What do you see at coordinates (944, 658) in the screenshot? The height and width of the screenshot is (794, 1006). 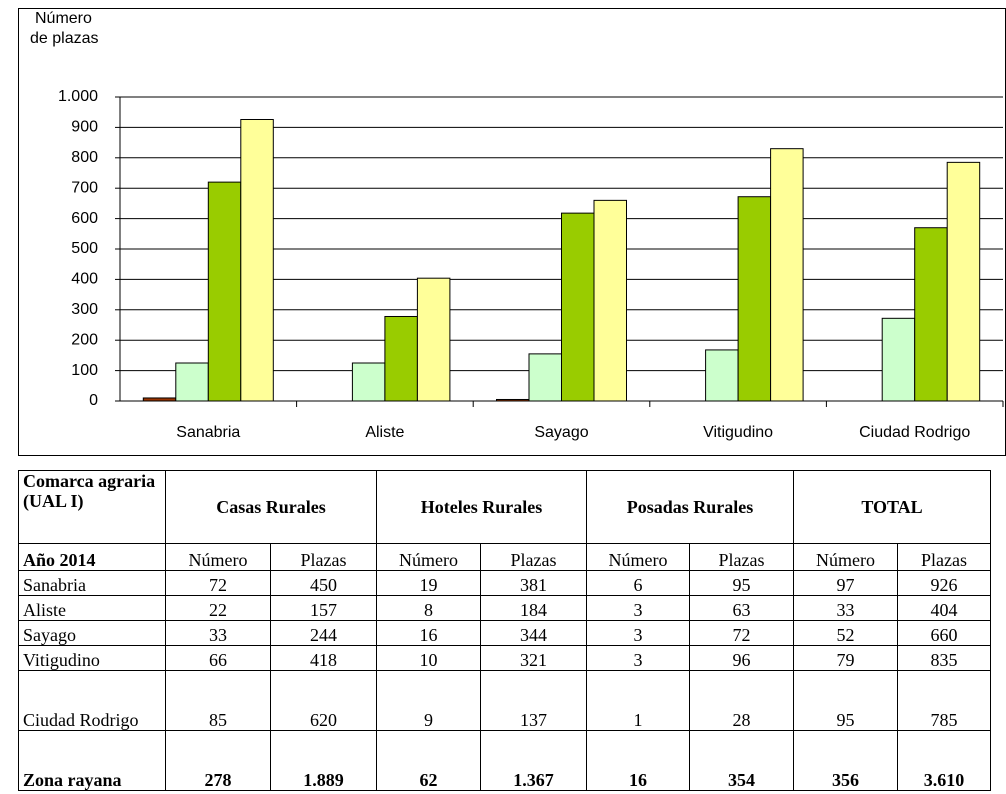 I see `table-cell: 835` at bounding box center [944, 658].